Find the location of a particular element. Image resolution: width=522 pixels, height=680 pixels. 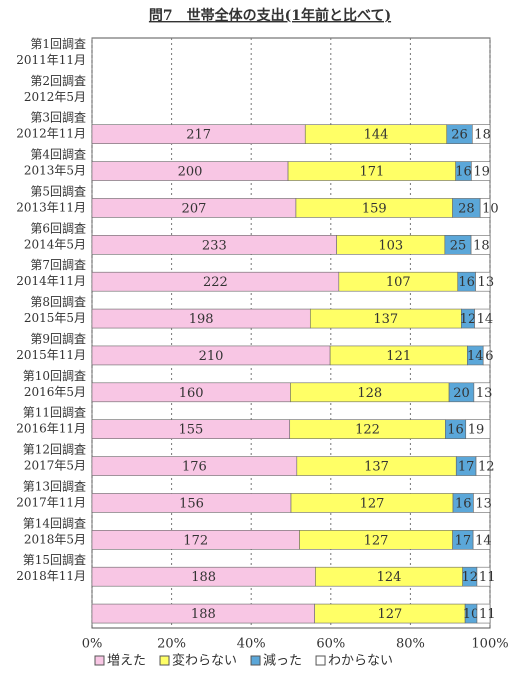

y-tick-label: 第12回調査 is located at coordinates (54, 450).